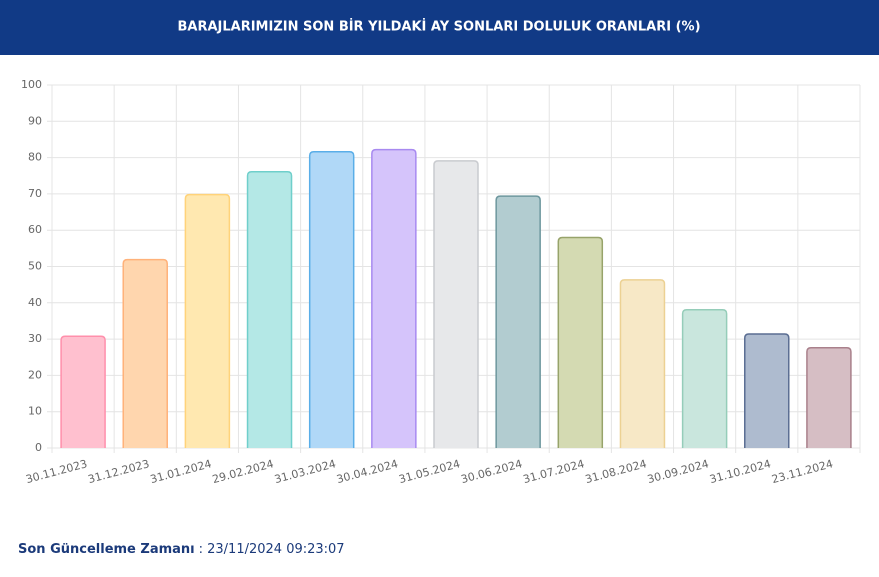 This screenshot has height=577, width=879. What do you see at coordinates (554, 471) in the screenshot?
I see `x-tick-label: 31.07.2024` at bounding box center [554, 471].